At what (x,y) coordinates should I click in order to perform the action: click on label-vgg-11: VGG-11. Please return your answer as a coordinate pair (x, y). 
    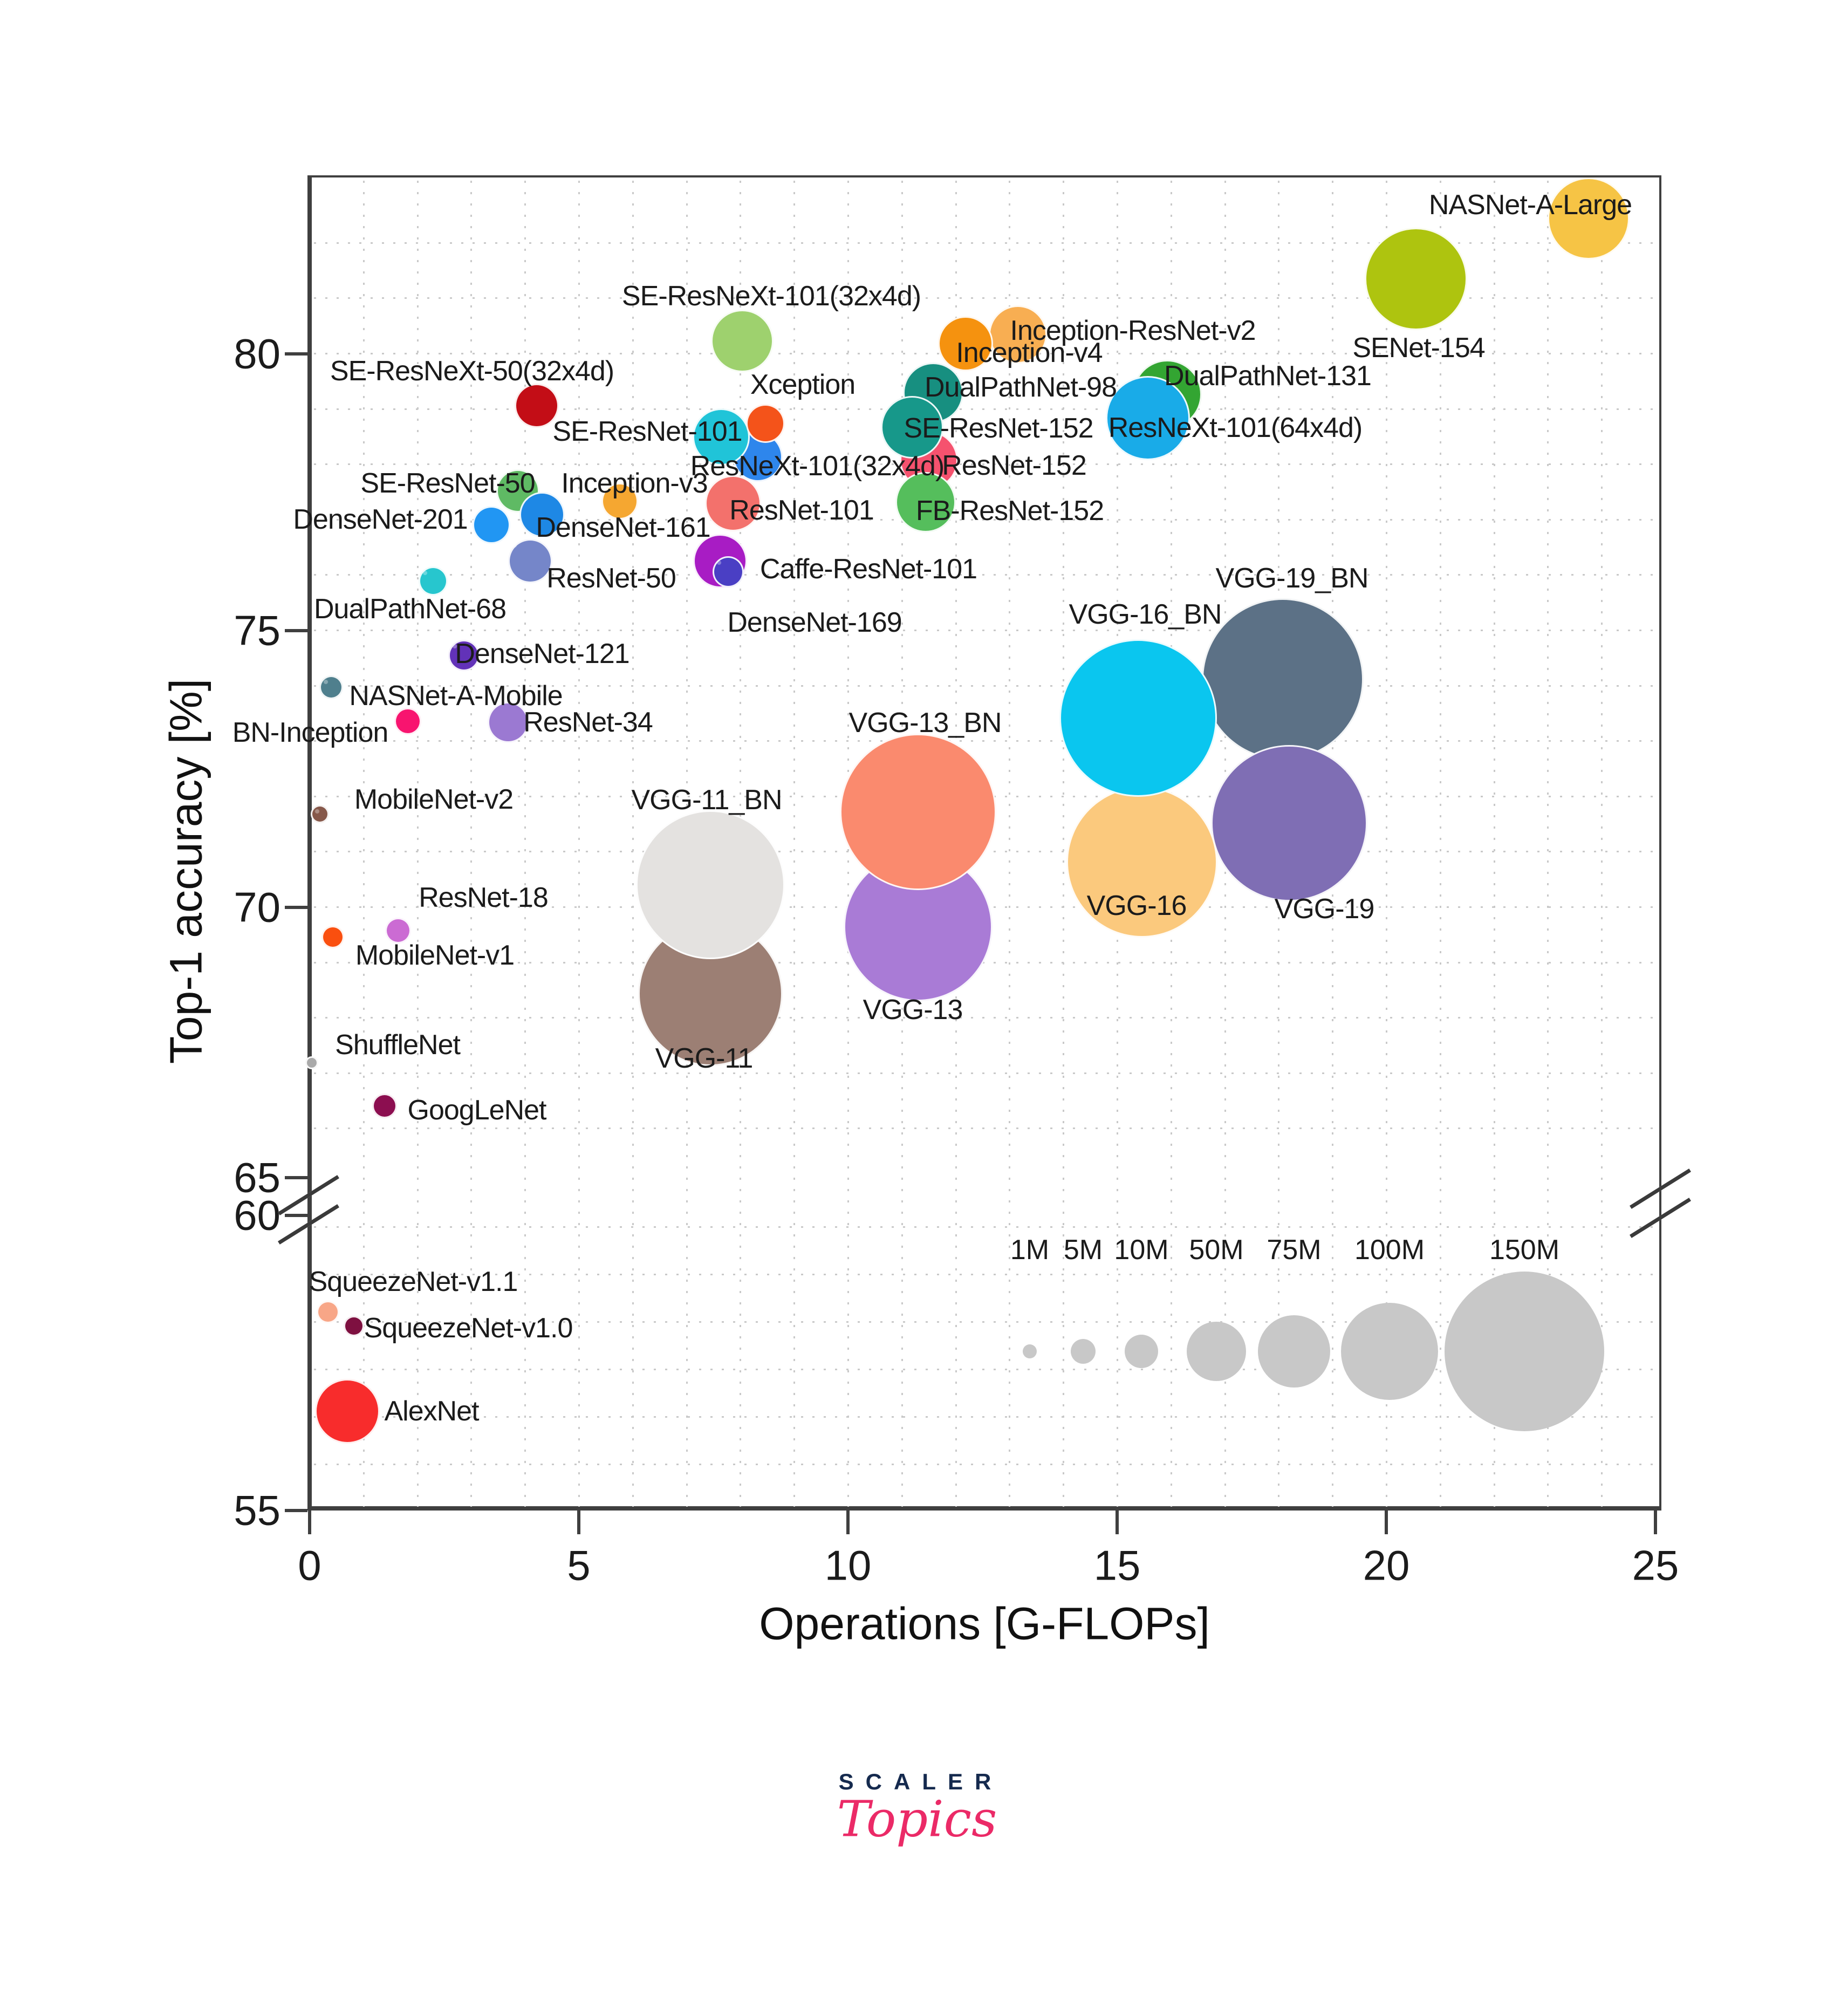
    Looking at the image, I should click on (704, 1058).